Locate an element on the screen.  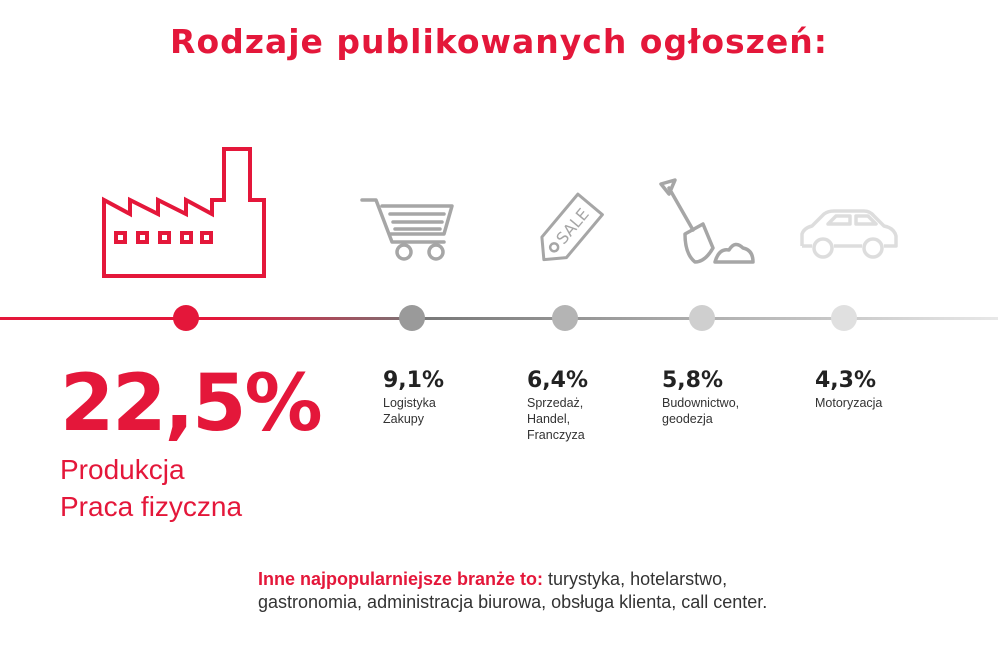
stat-label-line: Handel, is located at coordinates (549, 419).